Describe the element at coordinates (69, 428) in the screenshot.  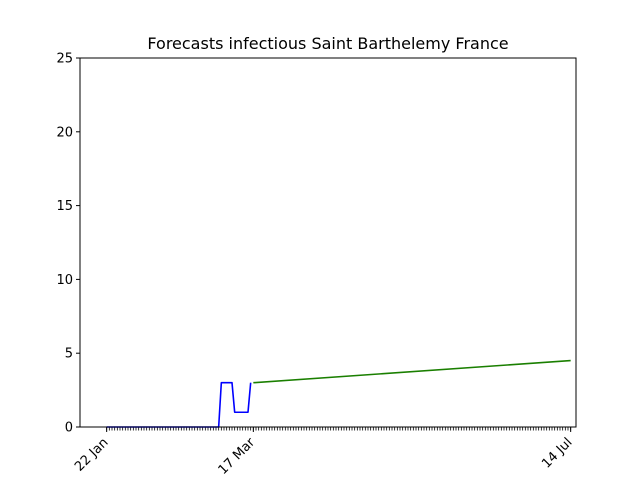
I see `y-tick-label: 0` at that location.